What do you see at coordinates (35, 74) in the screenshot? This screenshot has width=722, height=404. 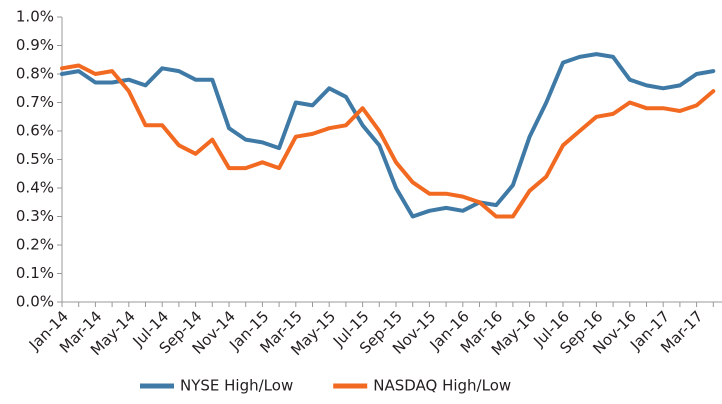 I see `y-tick-label: 0.8%` at bounding box center [35, 74].